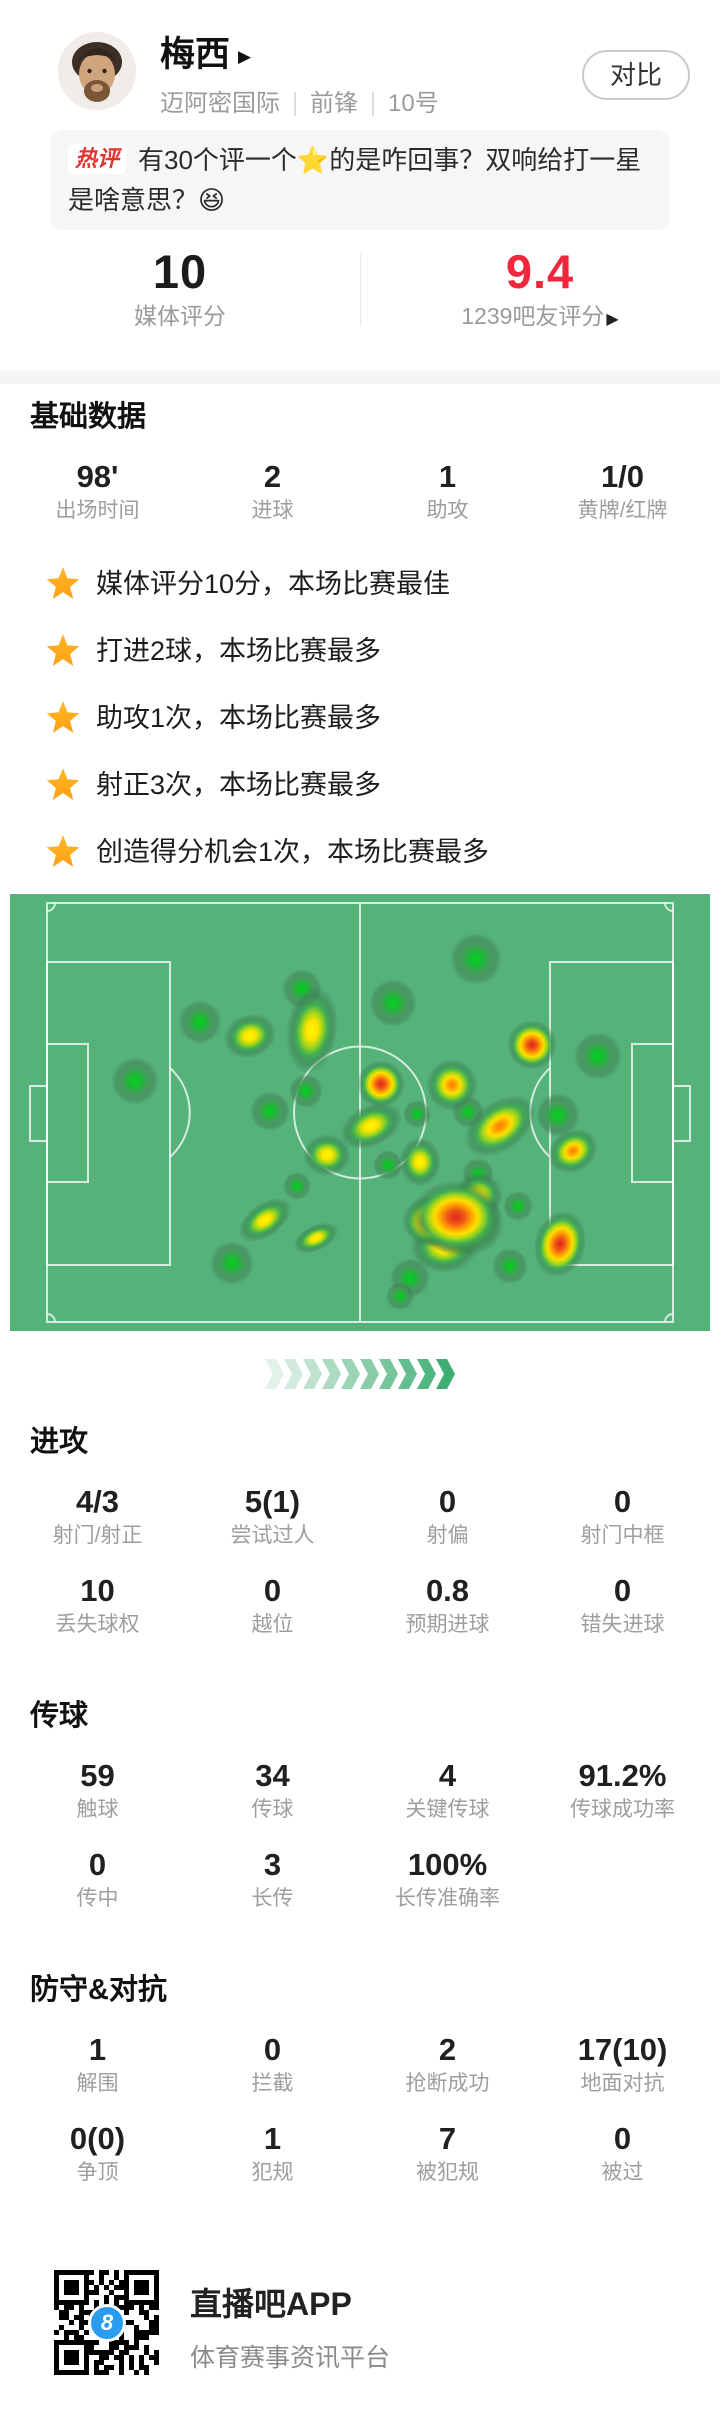  I want to click on section-passing: 传球 59 触球 34 传球 4 关键传球 91.2% 传球成功率 0 传中 3 长传 100% 长传准确率, so click(360, 1805).